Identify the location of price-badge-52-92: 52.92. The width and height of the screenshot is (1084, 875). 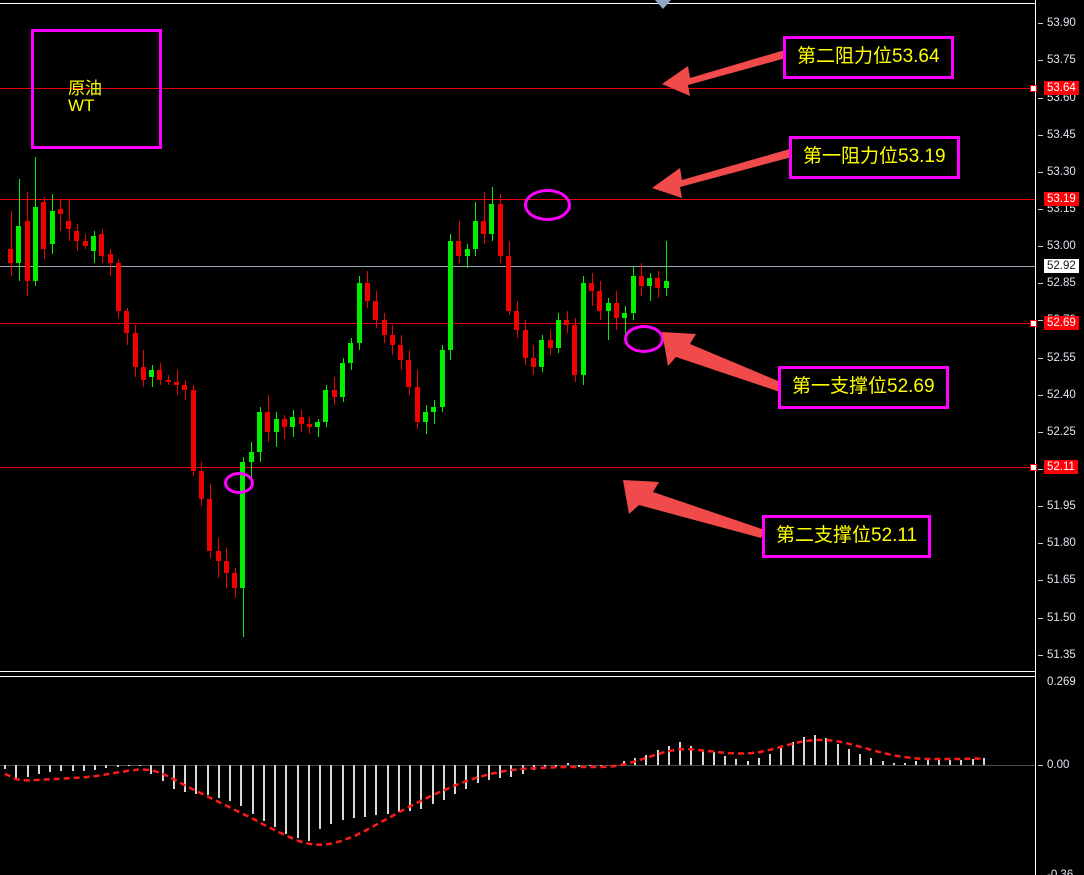
(1061, 265).